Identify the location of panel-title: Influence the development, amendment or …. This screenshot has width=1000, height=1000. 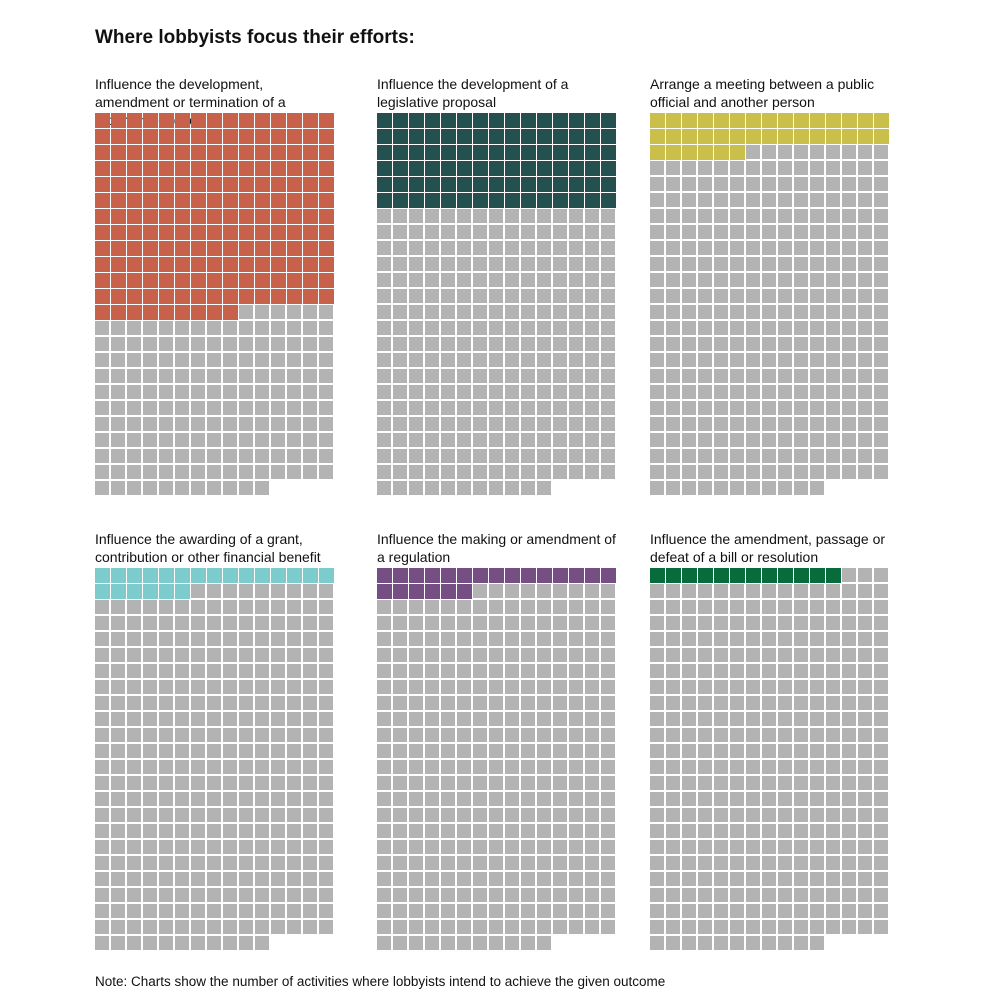
(190, 102).